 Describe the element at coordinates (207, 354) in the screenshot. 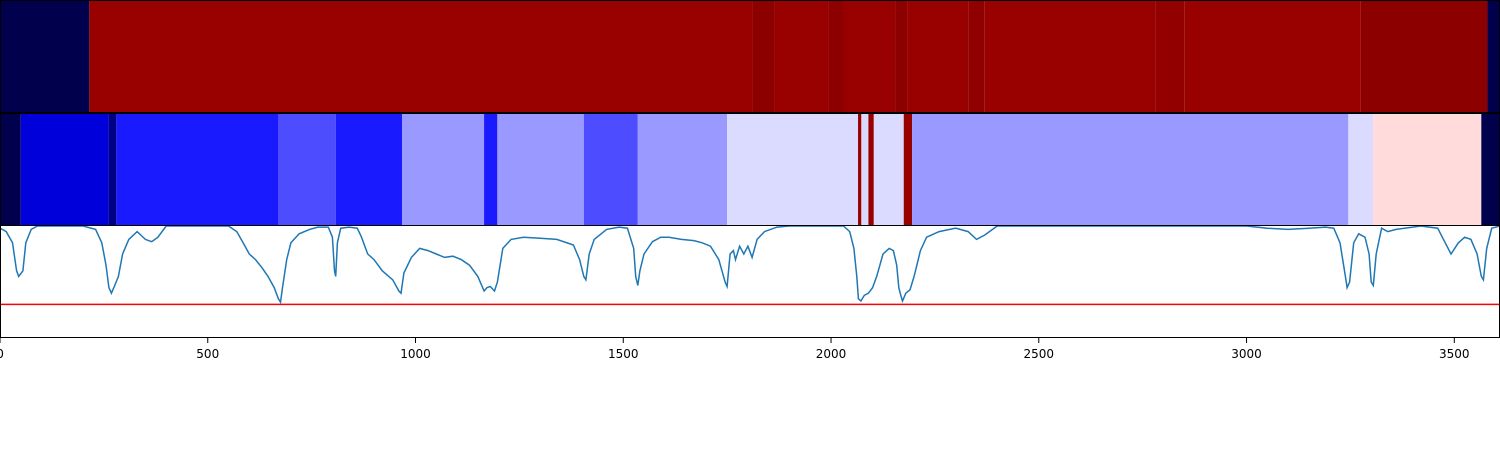

I see `x-tick-label-500: 500` at that location.